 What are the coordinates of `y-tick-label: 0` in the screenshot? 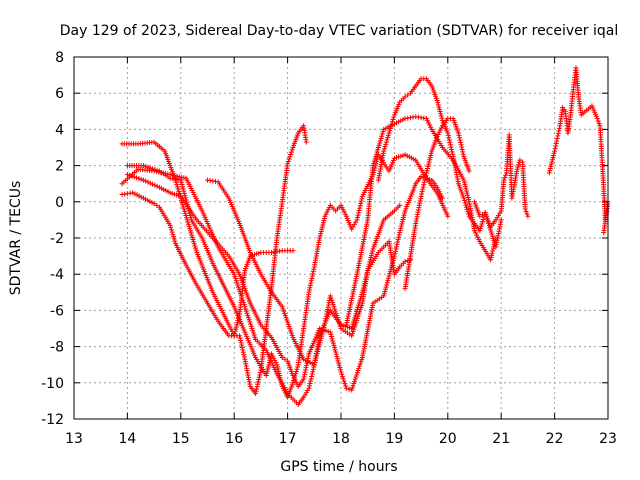 It's located at (59, 203).